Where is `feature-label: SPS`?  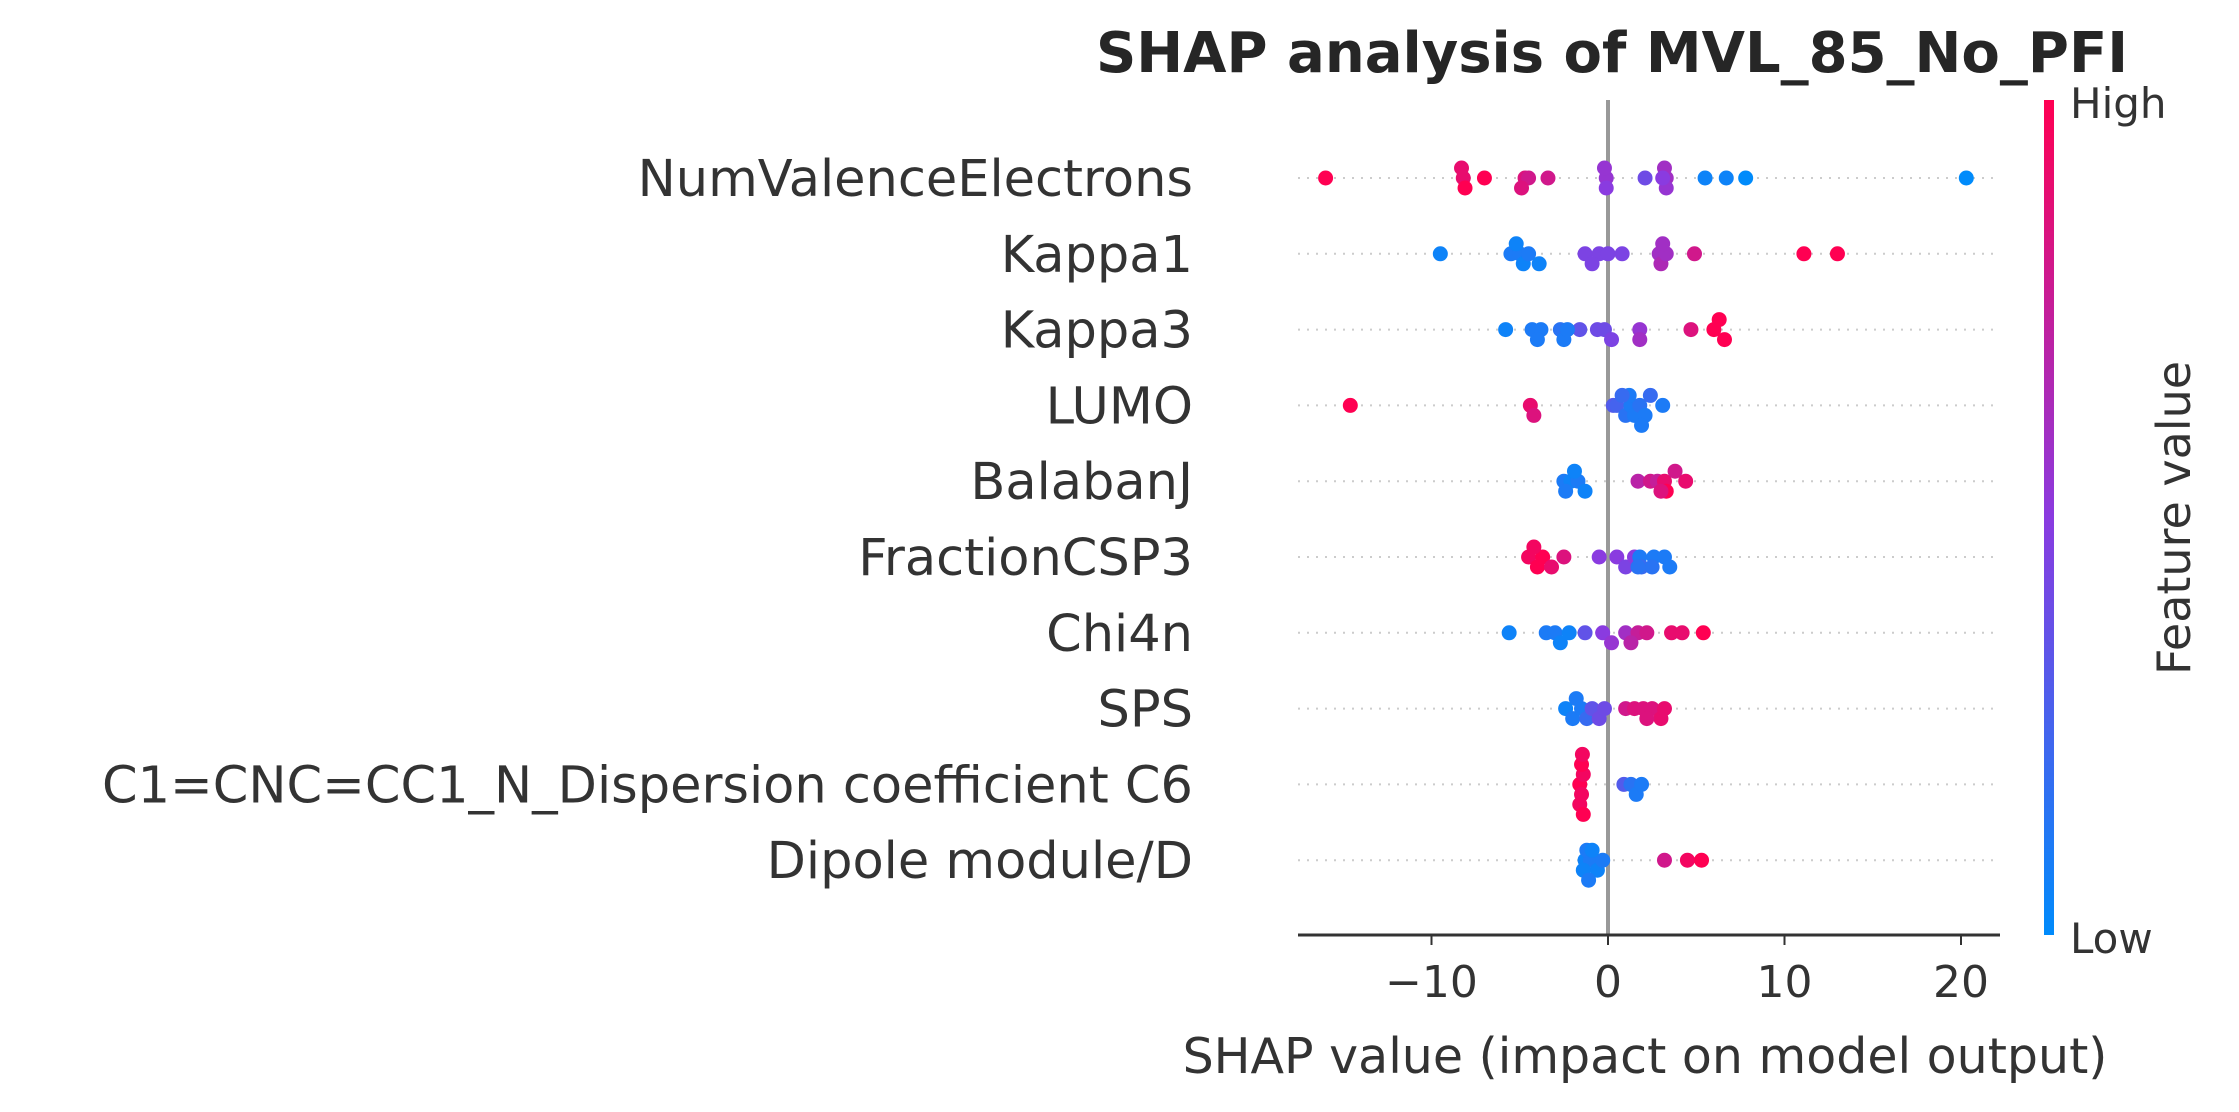
feature-label: SPS is located at coordinates (1145, 710).